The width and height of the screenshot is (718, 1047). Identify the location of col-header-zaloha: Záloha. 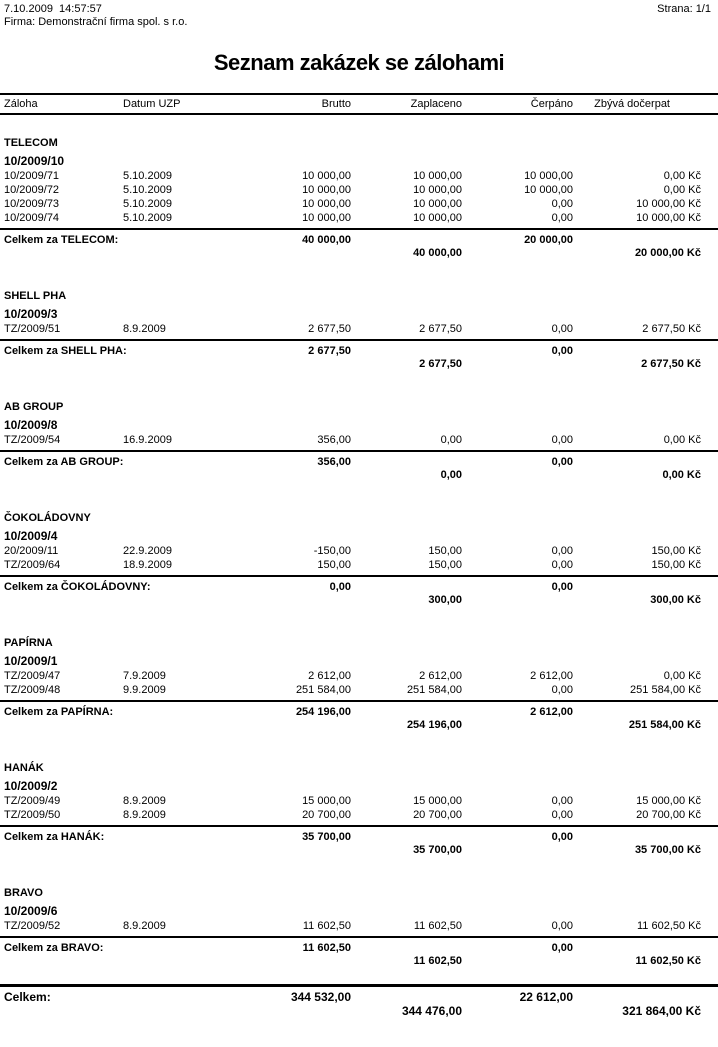
(21, 104).